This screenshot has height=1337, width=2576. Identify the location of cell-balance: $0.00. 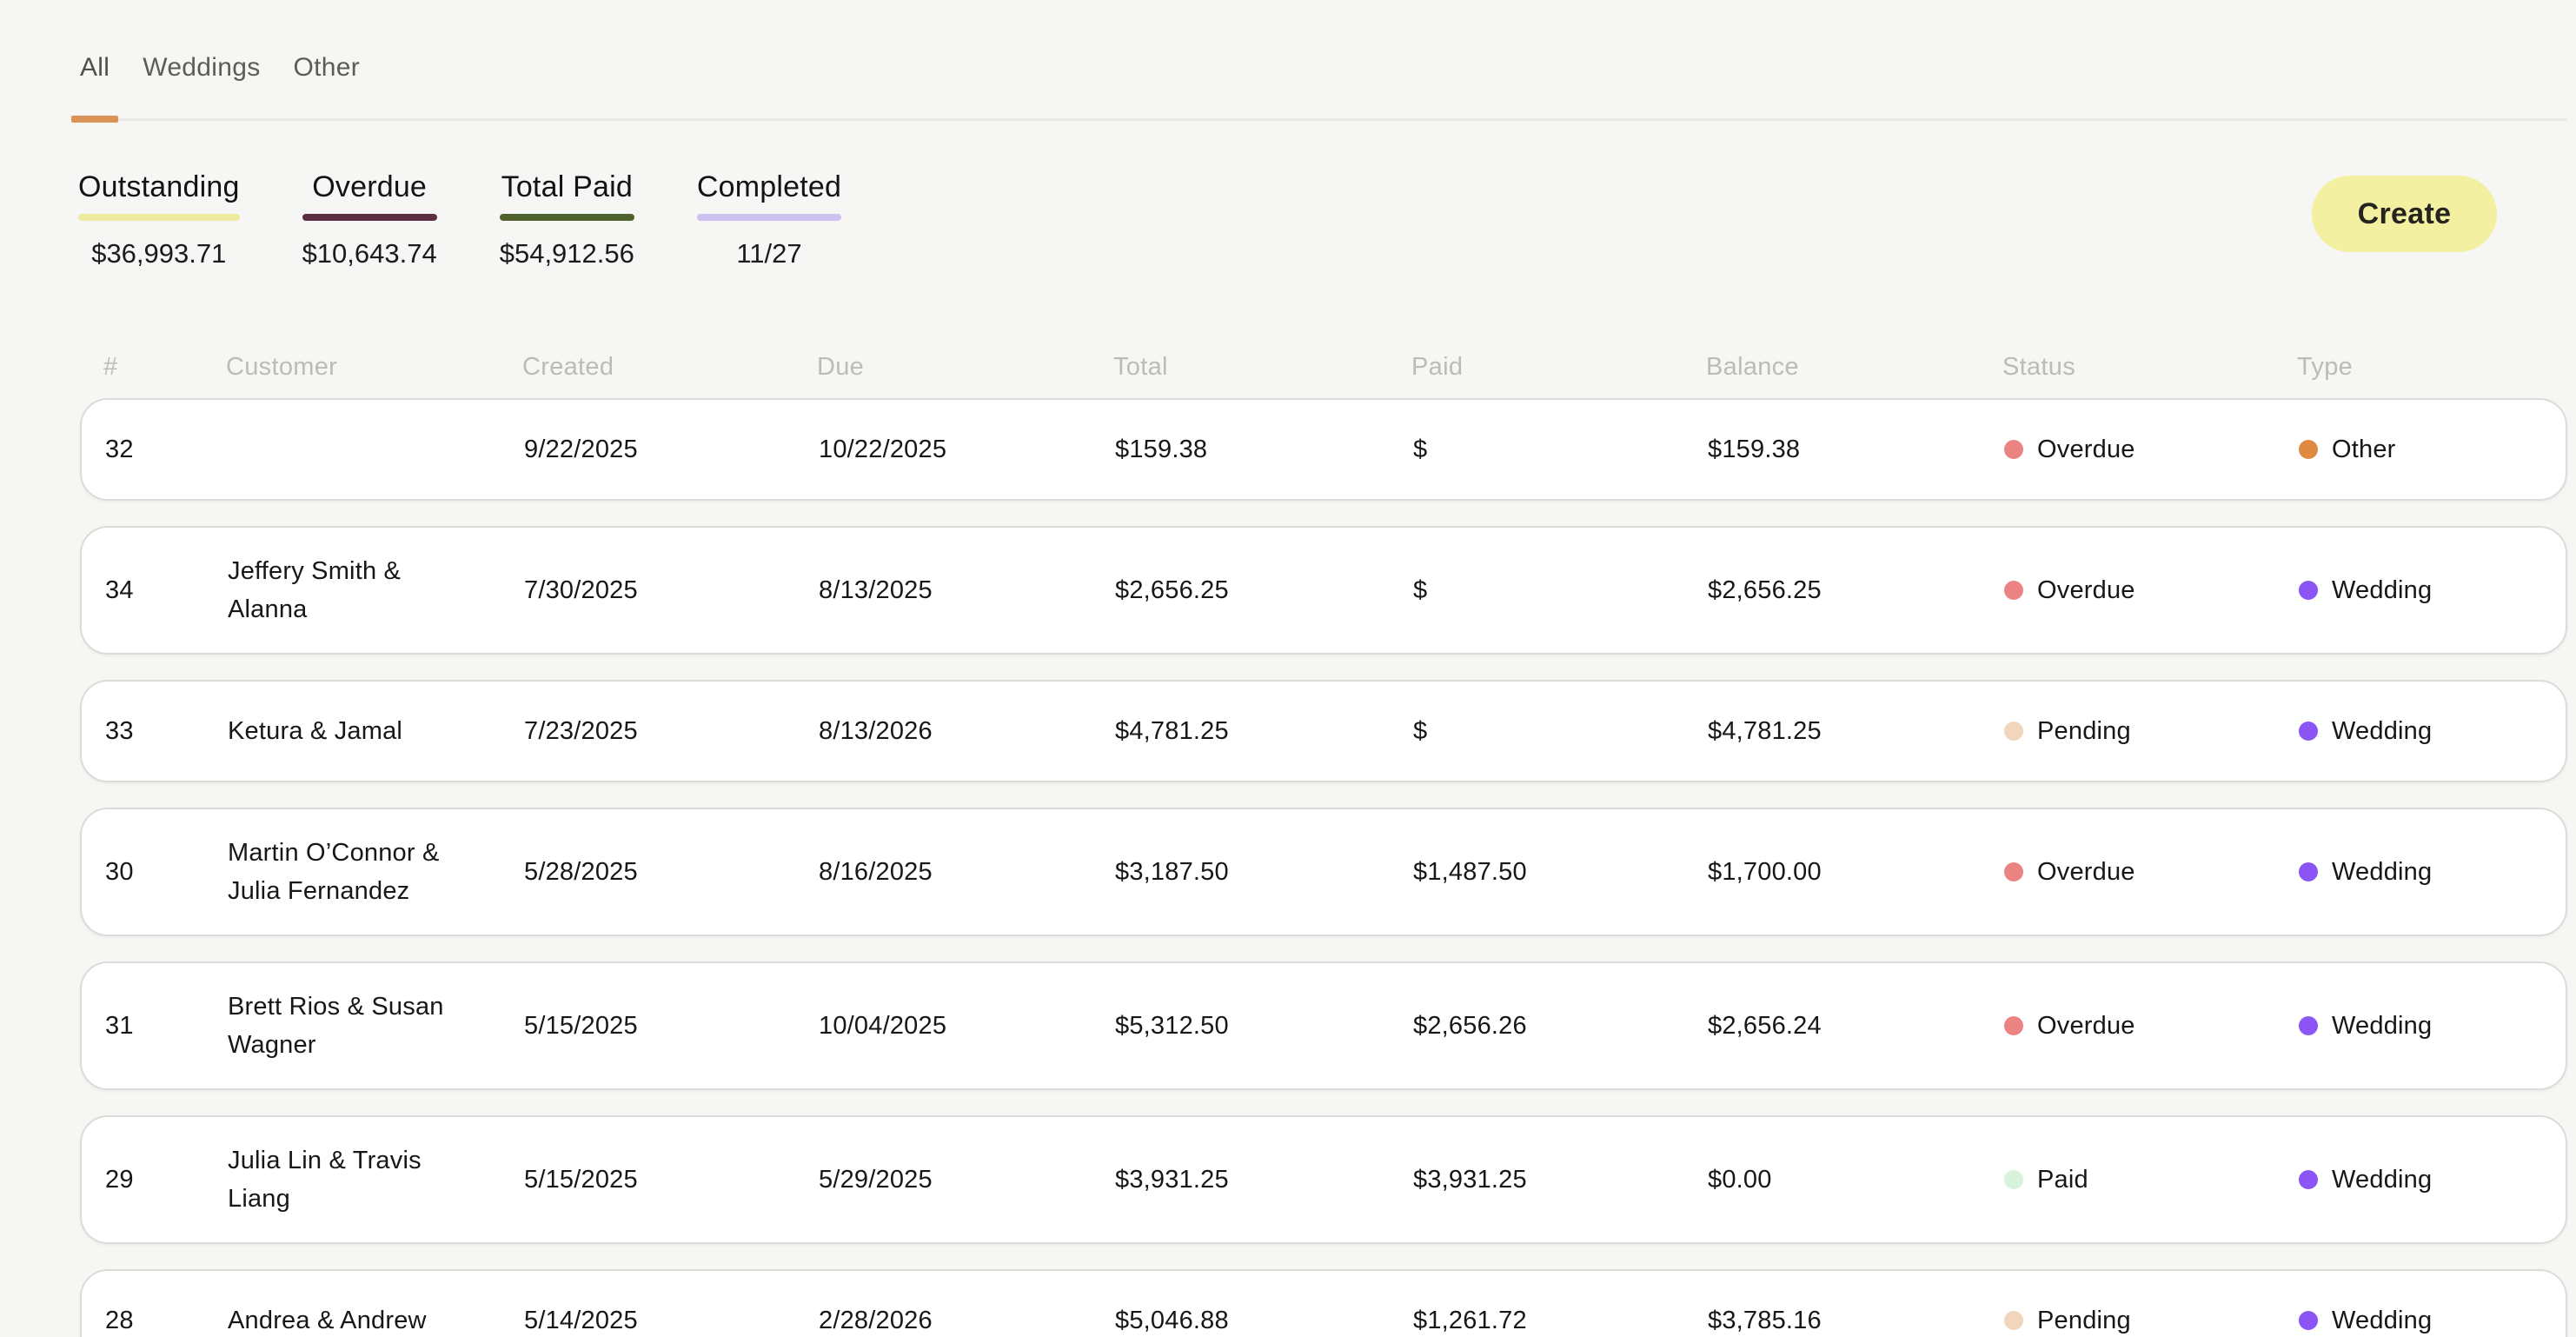
(1740, 1179).